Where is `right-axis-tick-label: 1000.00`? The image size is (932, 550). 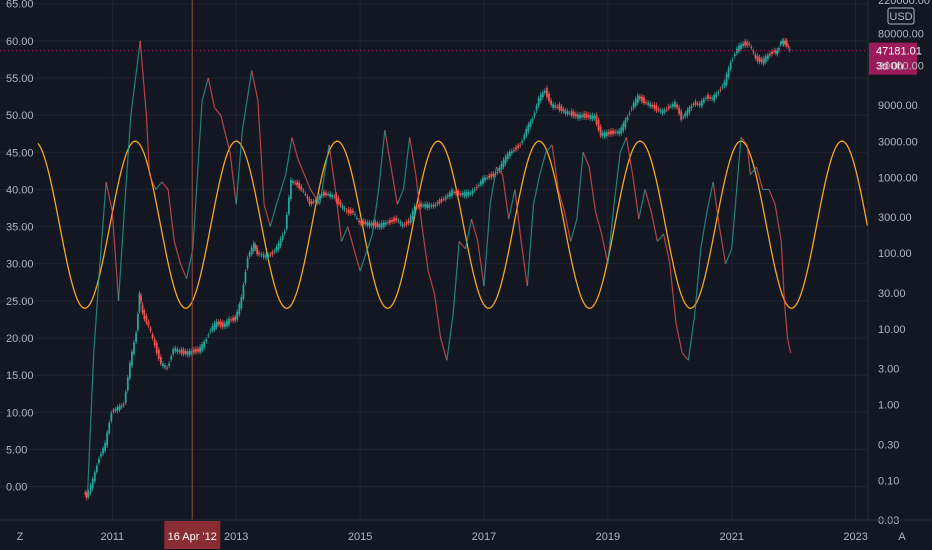 right-axis-tick-label: 1000.00 is located at coordinates (898, 178).